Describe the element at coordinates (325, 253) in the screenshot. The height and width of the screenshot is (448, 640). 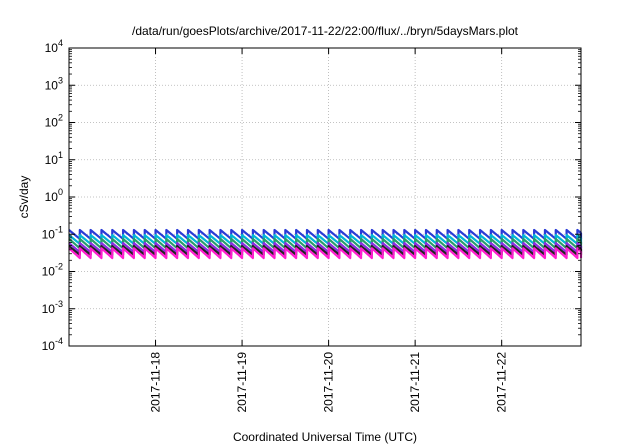
I see `series-line` at that location.